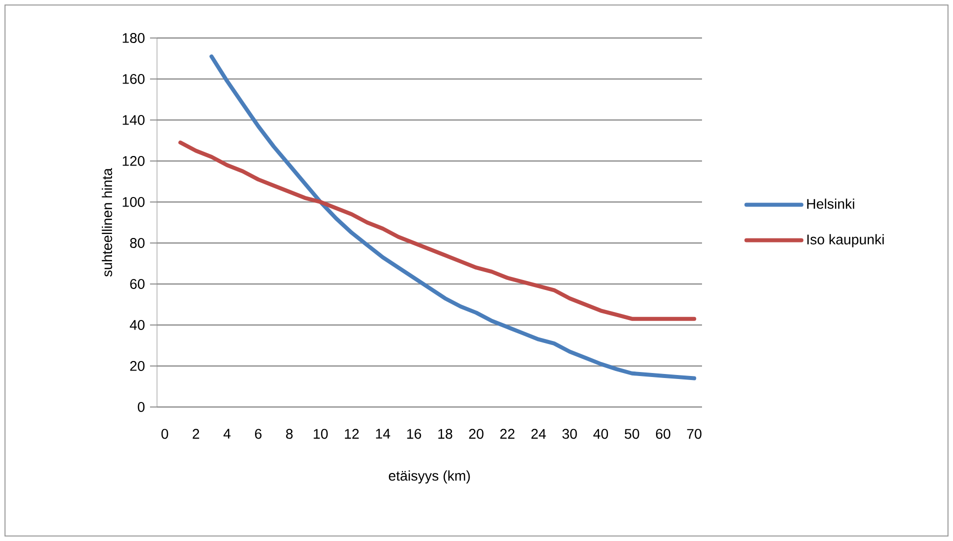 The image size is (953, 541). Describe the element at coordinates (133, 161) in the screenshot. I see `y-tick-label: 120` at that location.